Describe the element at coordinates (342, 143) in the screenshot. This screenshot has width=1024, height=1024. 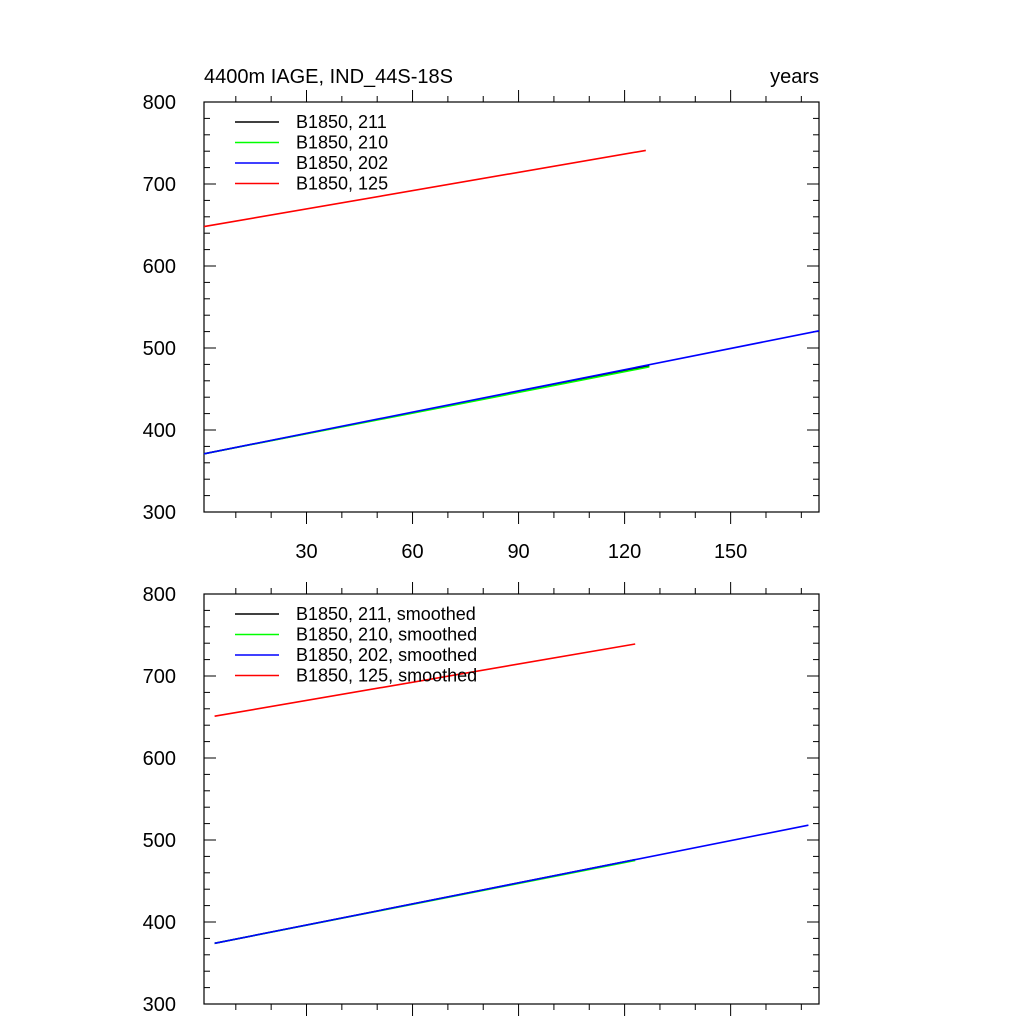
I see `legend-label-1: B1850, 210` at that location.